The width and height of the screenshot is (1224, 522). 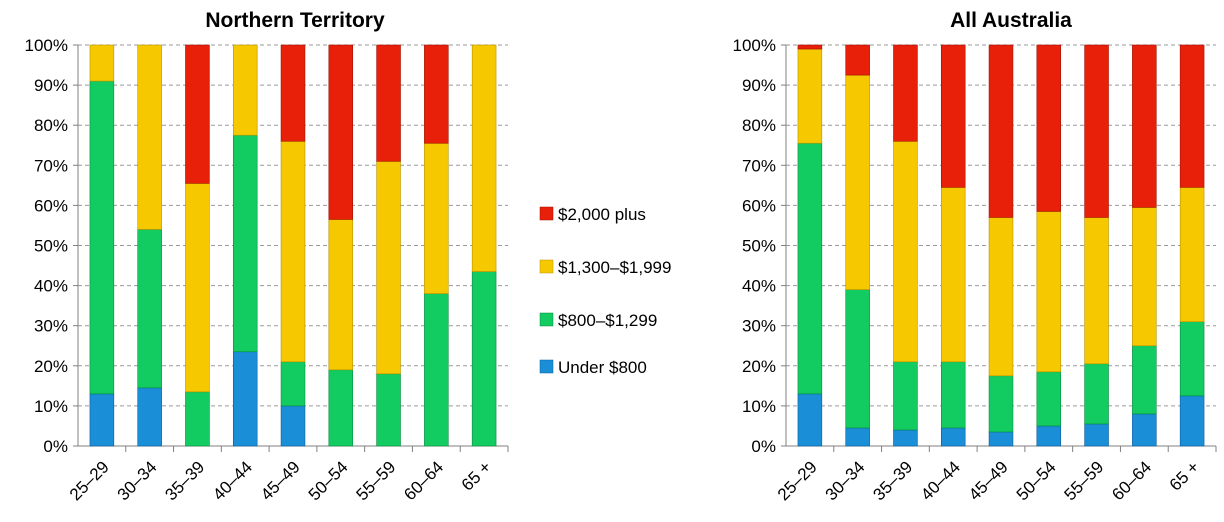 I want to click on chart-title-all-australia: All Australia, so click(x=1011, y=20).